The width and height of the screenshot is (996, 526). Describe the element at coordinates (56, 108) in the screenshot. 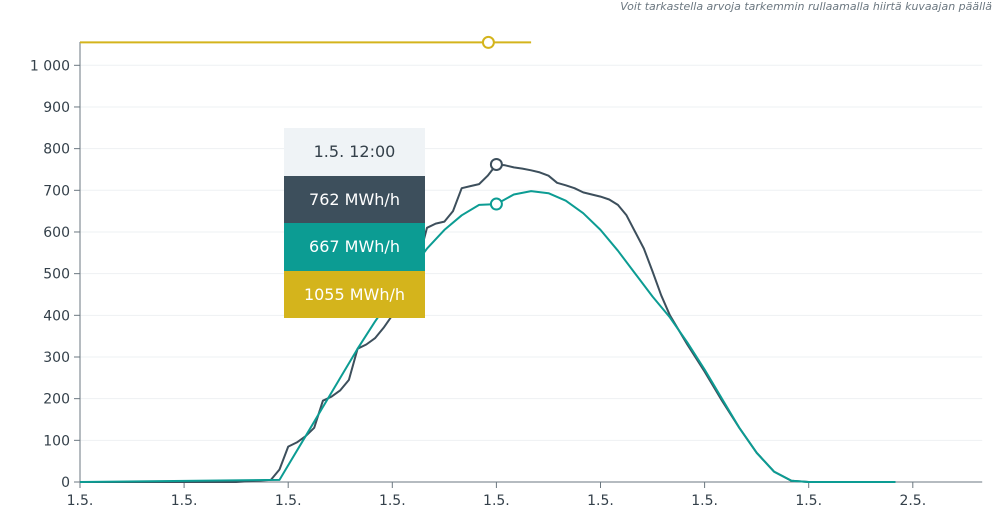

I see `y-tick-label: 900` at that location.